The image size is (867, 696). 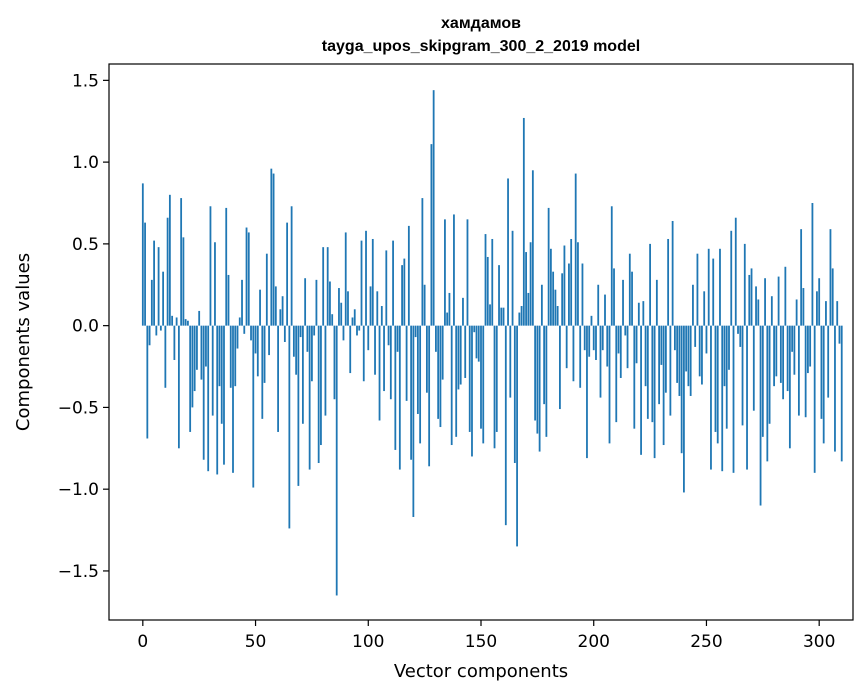 What do you see at coordinates (256, 642) in the screenshot?
I see `x-tick-label: 50` at bounding box center [256, 642].